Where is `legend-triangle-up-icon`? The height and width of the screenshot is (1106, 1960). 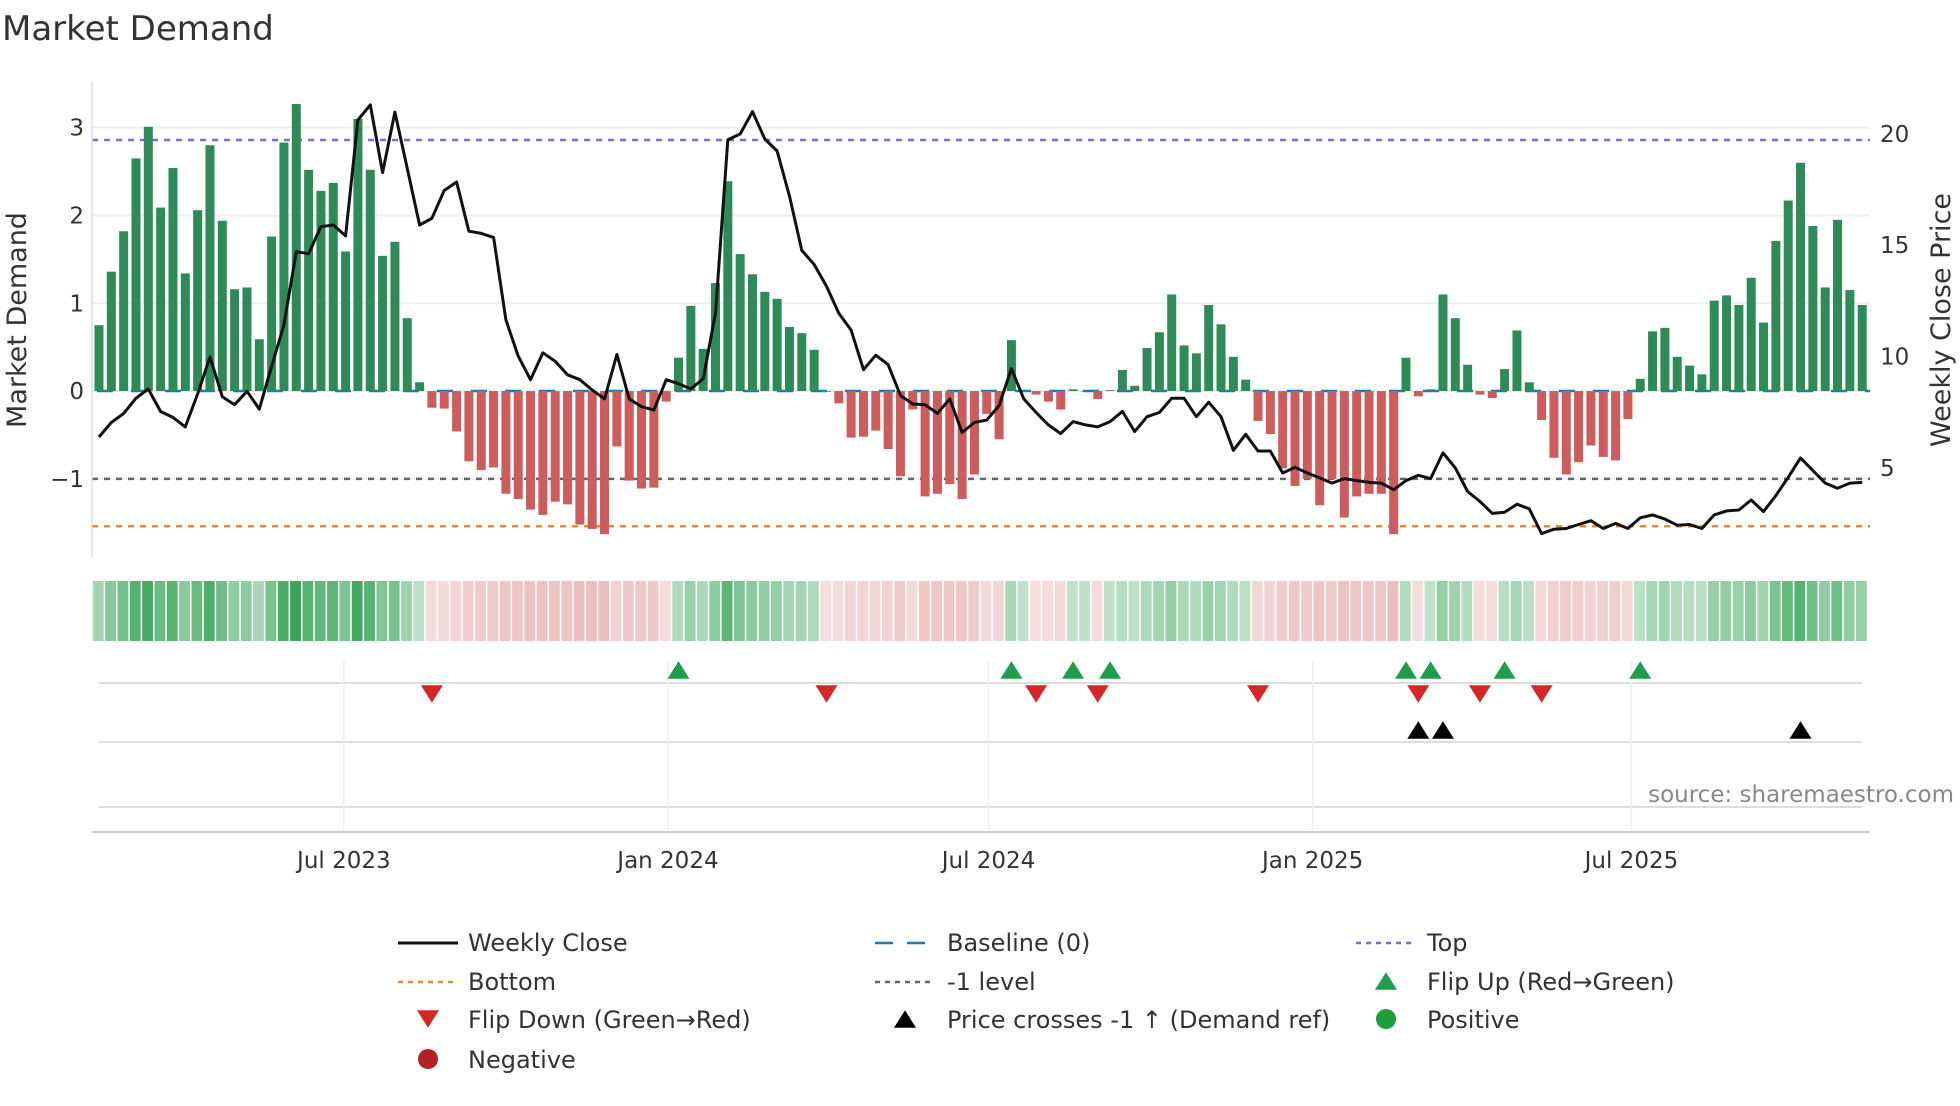 legend-triangle-up-icon is located at coordinates (905, 1019).